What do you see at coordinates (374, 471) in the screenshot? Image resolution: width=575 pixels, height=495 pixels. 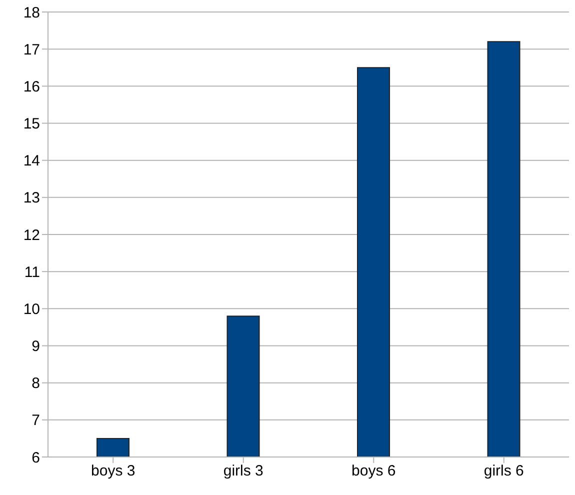 I see `x-tick-label: boys 6` at bounding box center [374, 471].